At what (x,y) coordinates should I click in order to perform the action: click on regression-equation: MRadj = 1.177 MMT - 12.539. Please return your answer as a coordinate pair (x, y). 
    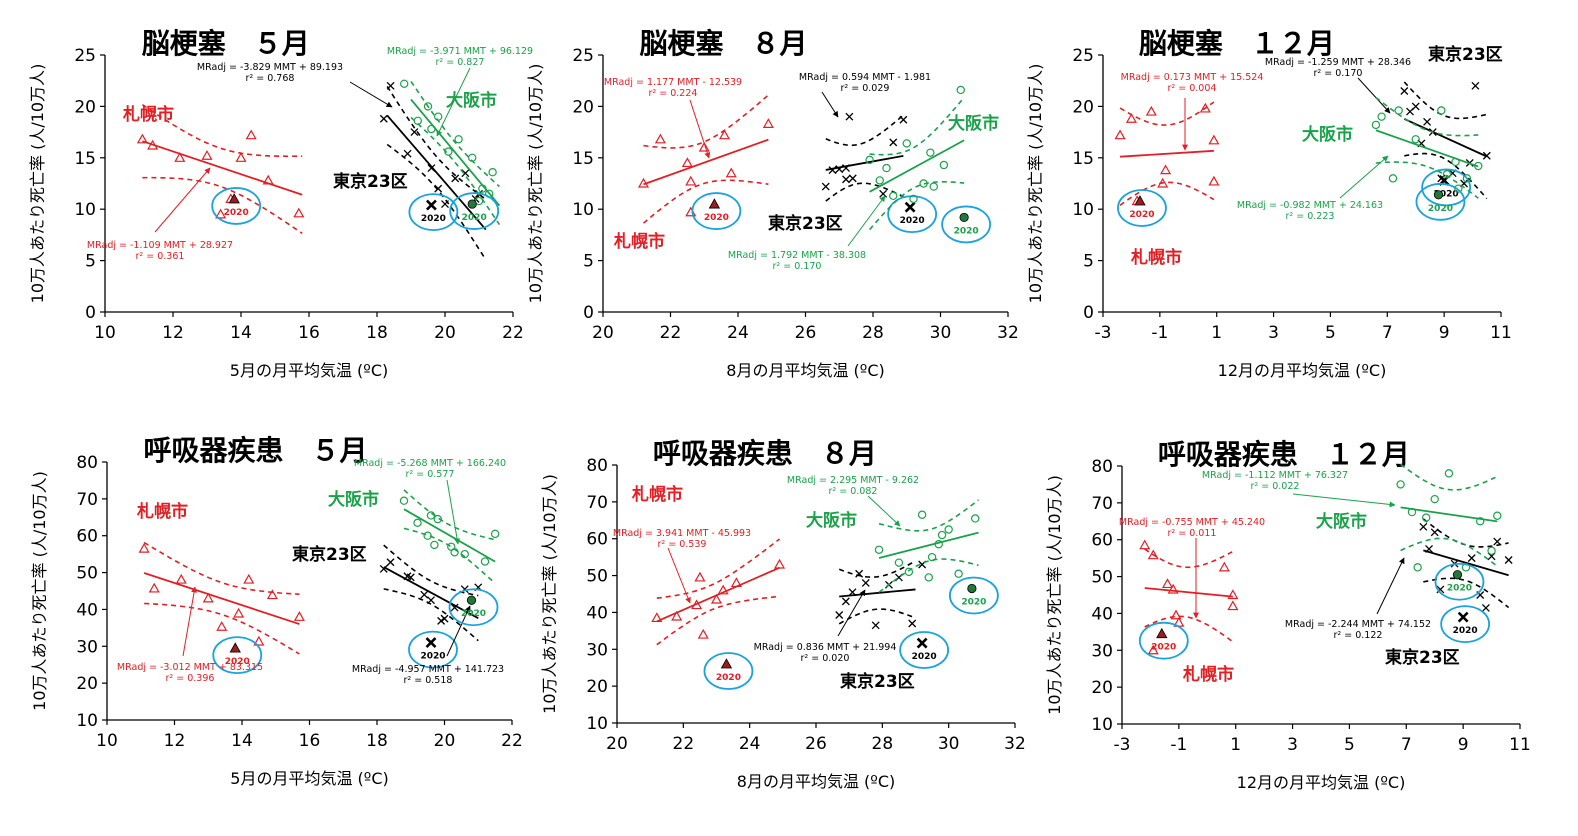
    Looking at the image, I should click on (673, 82).